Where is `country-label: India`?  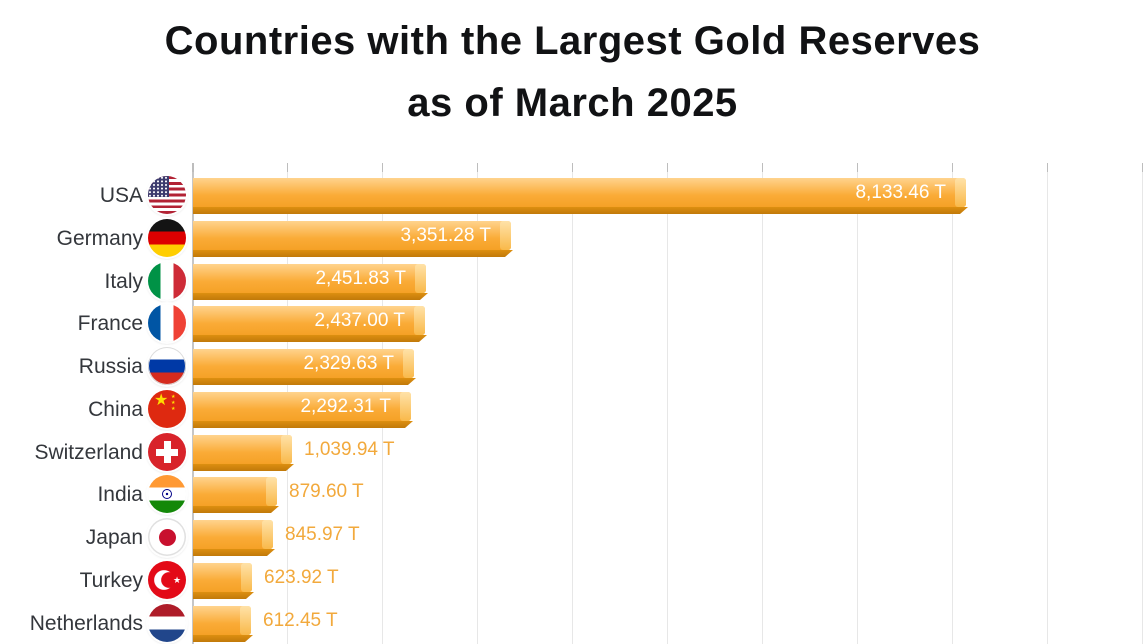 country-label: India is located at coordinates (120, 494).